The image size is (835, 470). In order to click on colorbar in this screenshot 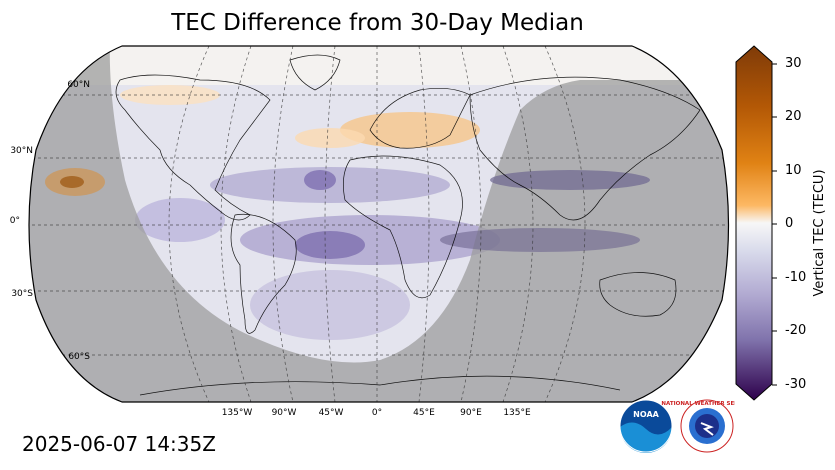, I will do `click(754, 223)`.